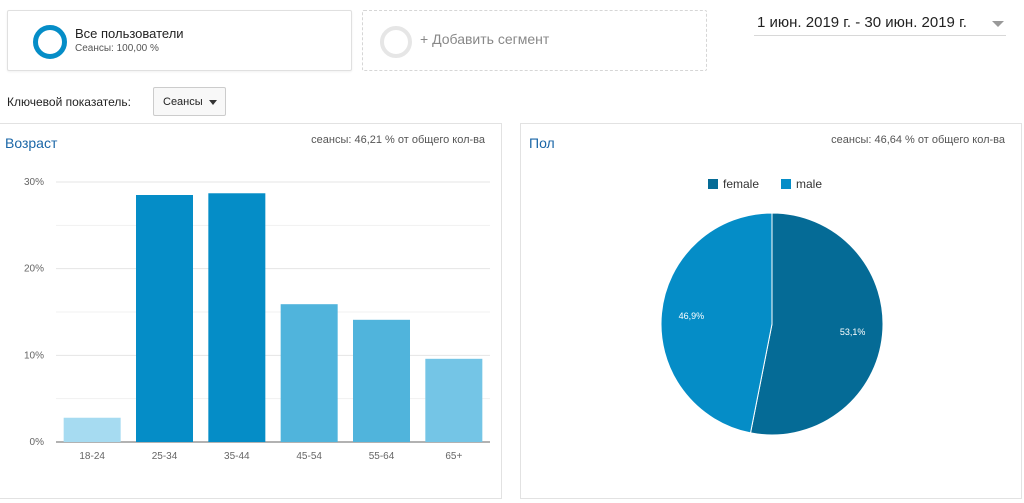  What do you see at coordinates (453, 456) in the screenshot?
I see `x-tick-label: 65+` at bounding box center [453, 456].